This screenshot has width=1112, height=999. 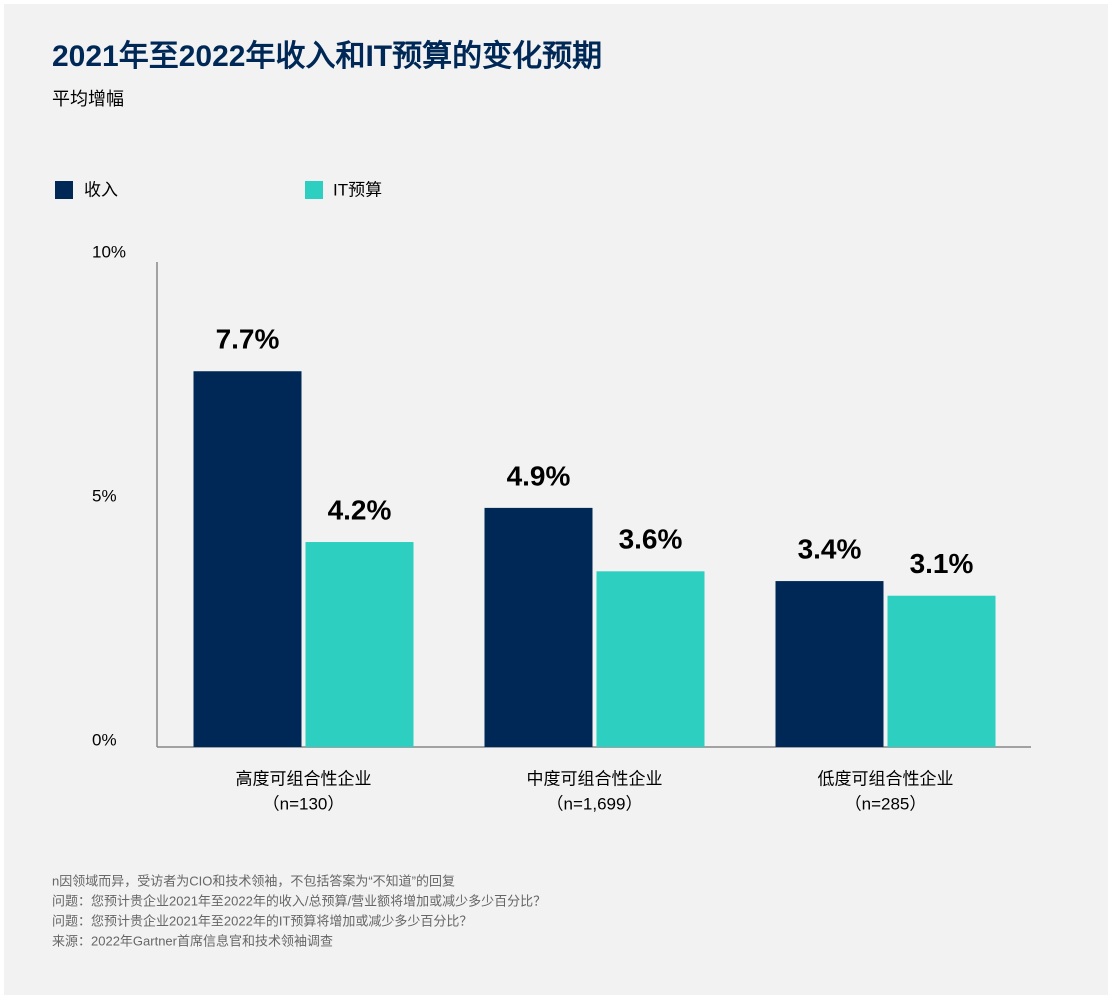 I want to click on x-tick-note: （n=130）, so click(x=304, y=803).